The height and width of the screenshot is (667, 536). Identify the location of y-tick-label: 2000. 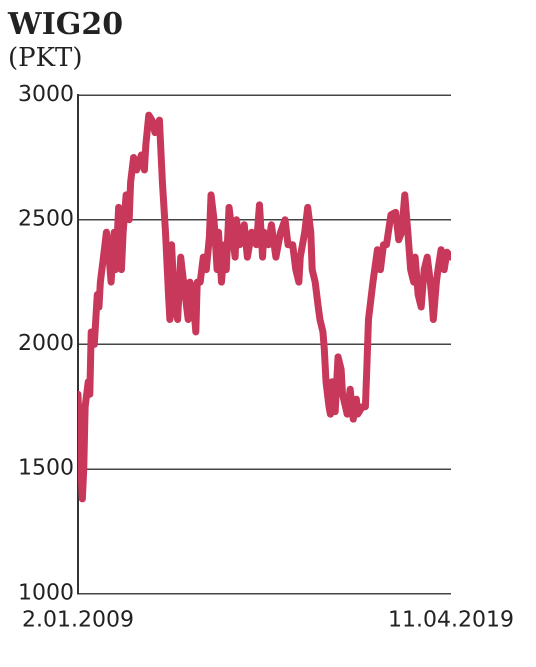
(46, 343).